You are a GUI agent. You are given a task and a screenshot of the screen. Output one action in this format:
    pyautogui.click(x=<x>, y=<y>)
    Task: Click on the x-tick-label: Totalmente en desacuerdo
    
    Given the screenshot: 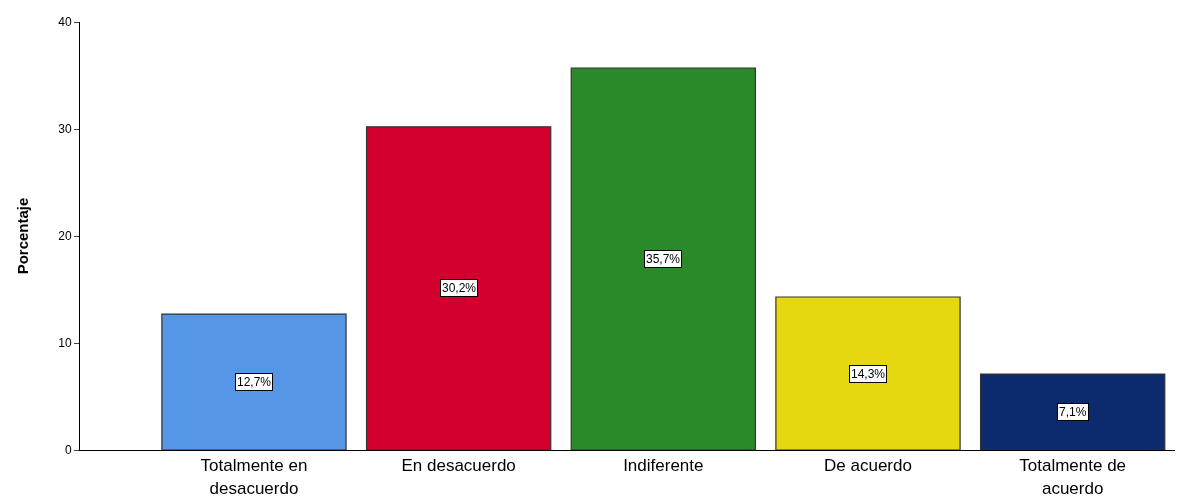 What is the action you would take?
    pyautogui.click(x=254, y=477)
    